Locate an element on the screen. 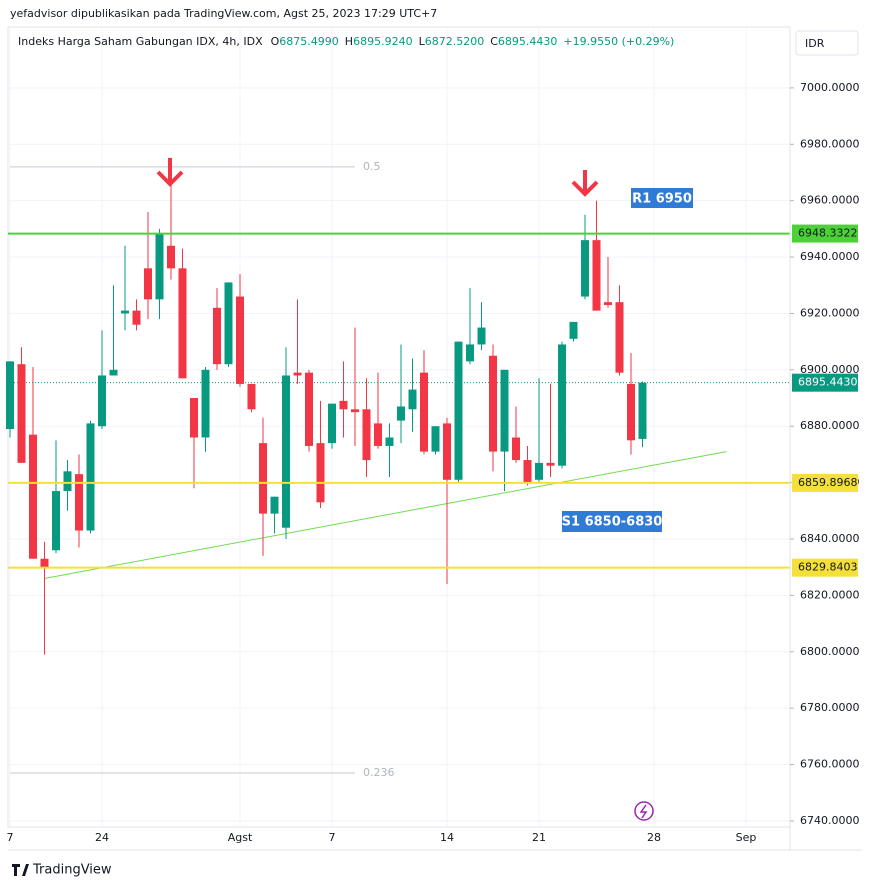  level-label: 6859.8968 is located at coordinates (828, 482).